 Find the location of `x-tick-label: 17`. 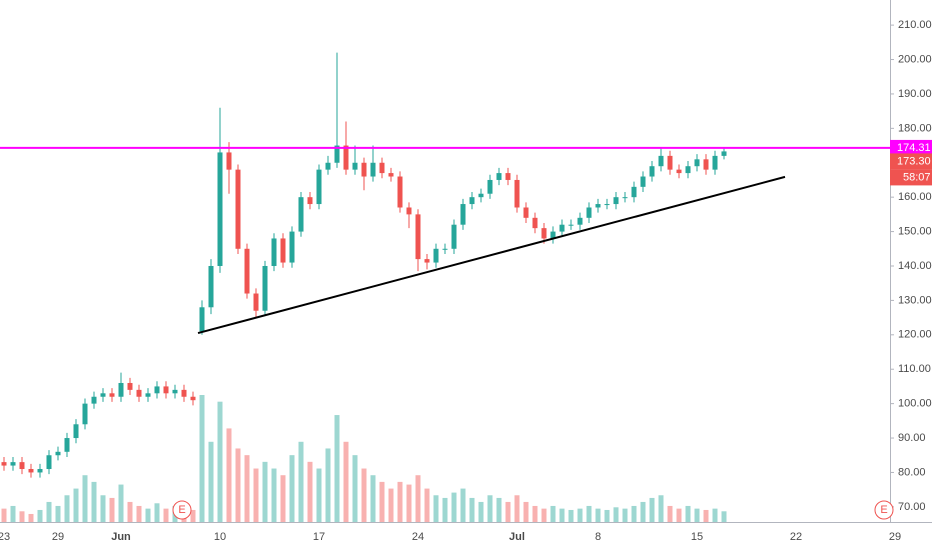

x-tick-label: 17 is located at coordinates (319, 537).